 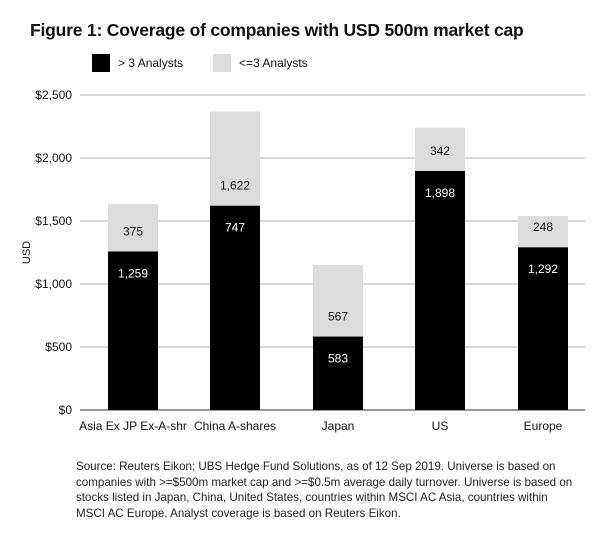 I want to click on y-axis-ticks: $0 $500 $1,000 $1,500 $2,000 $2,500, so click(x=53, y=252).